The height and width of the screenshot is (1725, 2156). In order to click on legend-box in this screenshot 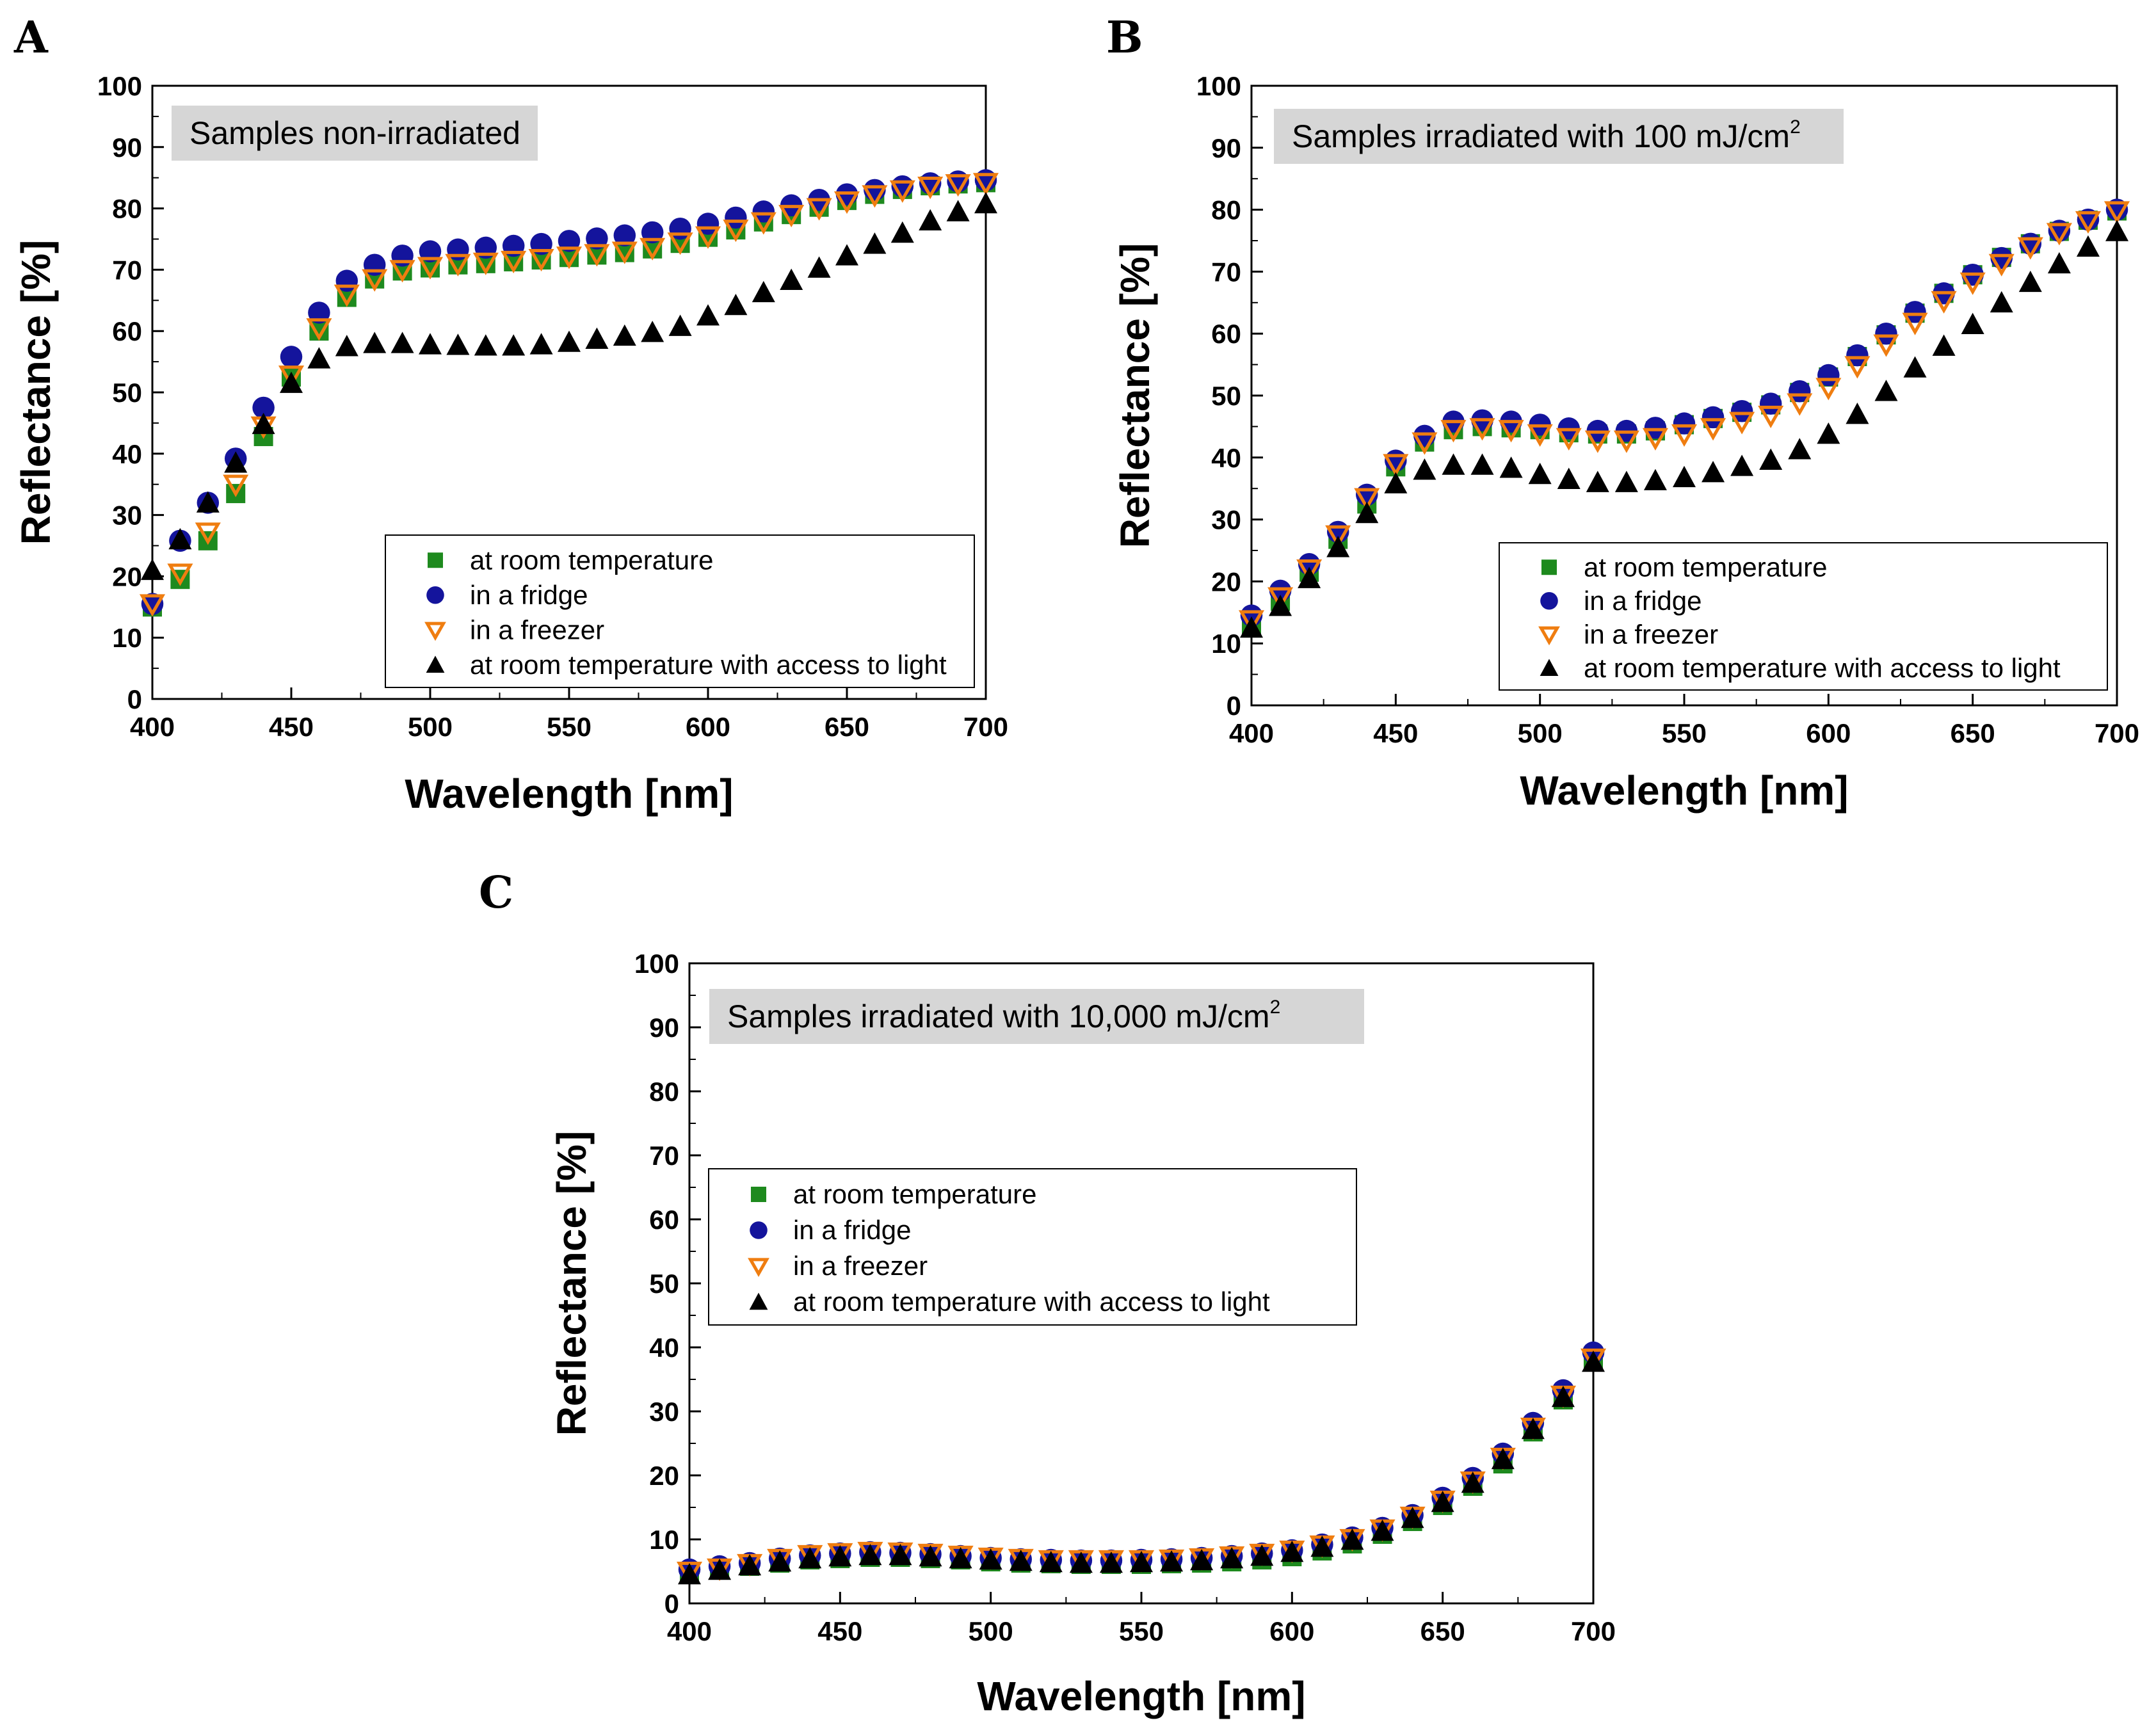, I will do `click(1803, 617)`.